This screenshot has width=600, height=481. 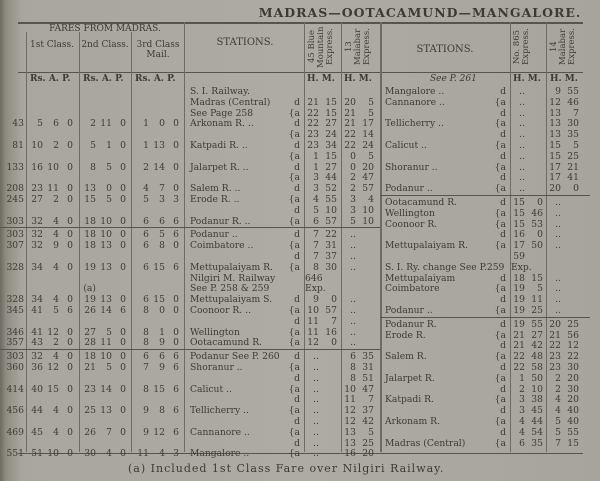 What do you see at coordinates (190, 168) in the screenshot?
I see `timetable-row: 133 16 10 0 8 5 0 2 14 0 Jalarpet R. .. d 1 27 0 20` at bounding box center [190, 168].